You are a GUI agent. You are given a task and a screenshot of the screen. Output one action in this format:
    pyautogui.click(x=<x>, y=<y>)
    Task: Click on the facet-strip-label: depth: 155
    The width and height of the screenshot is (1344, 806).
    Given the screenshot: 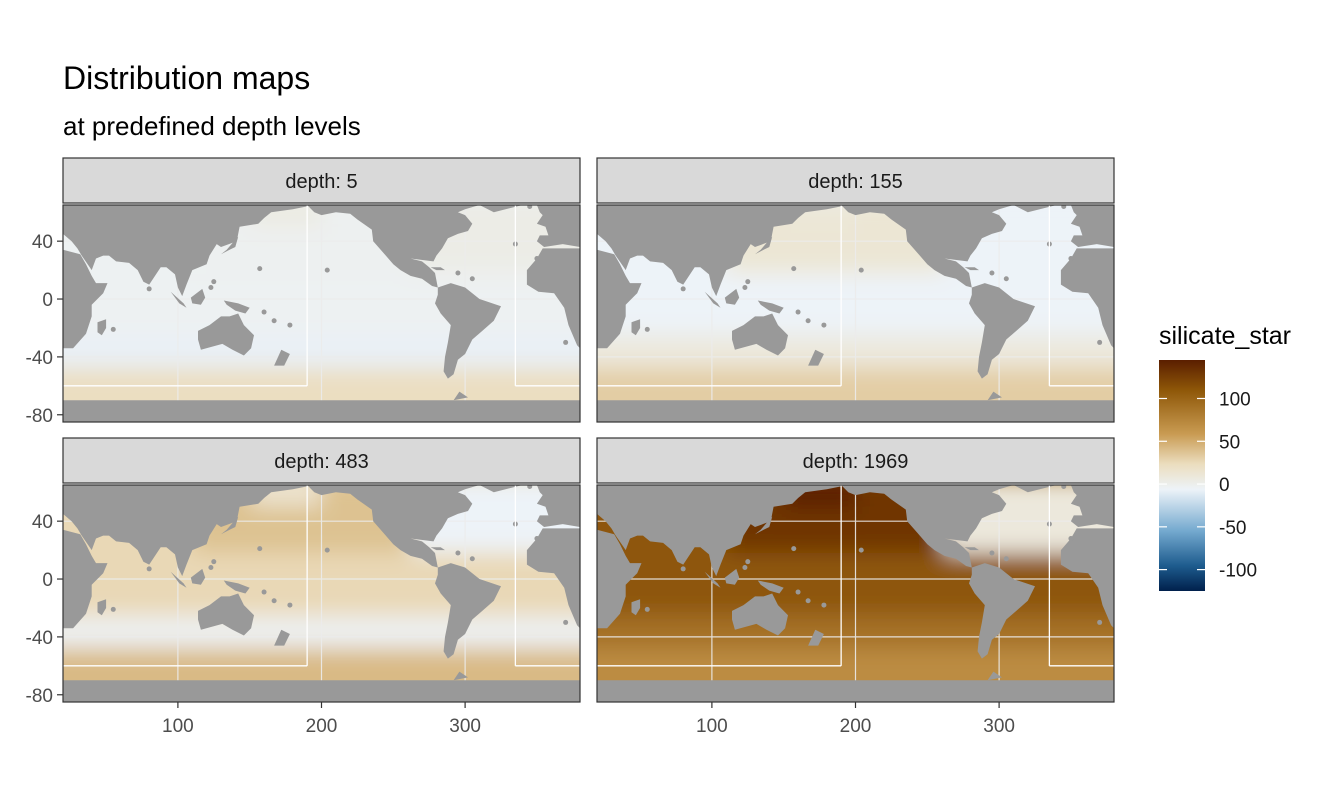 What is the action you would take?
    pyautogui.click(x=855, y=182)
    